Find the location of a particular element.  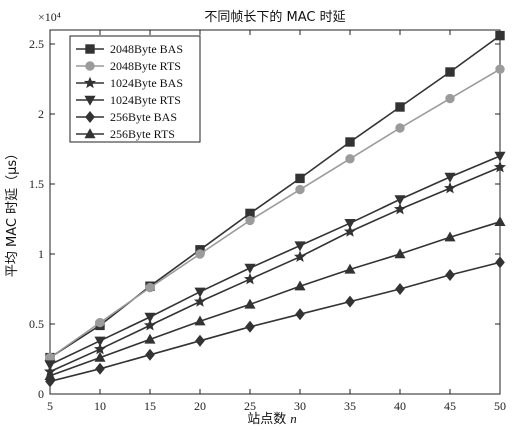

legend-label: 256Byte RTS is located at coordinates (142, 134).